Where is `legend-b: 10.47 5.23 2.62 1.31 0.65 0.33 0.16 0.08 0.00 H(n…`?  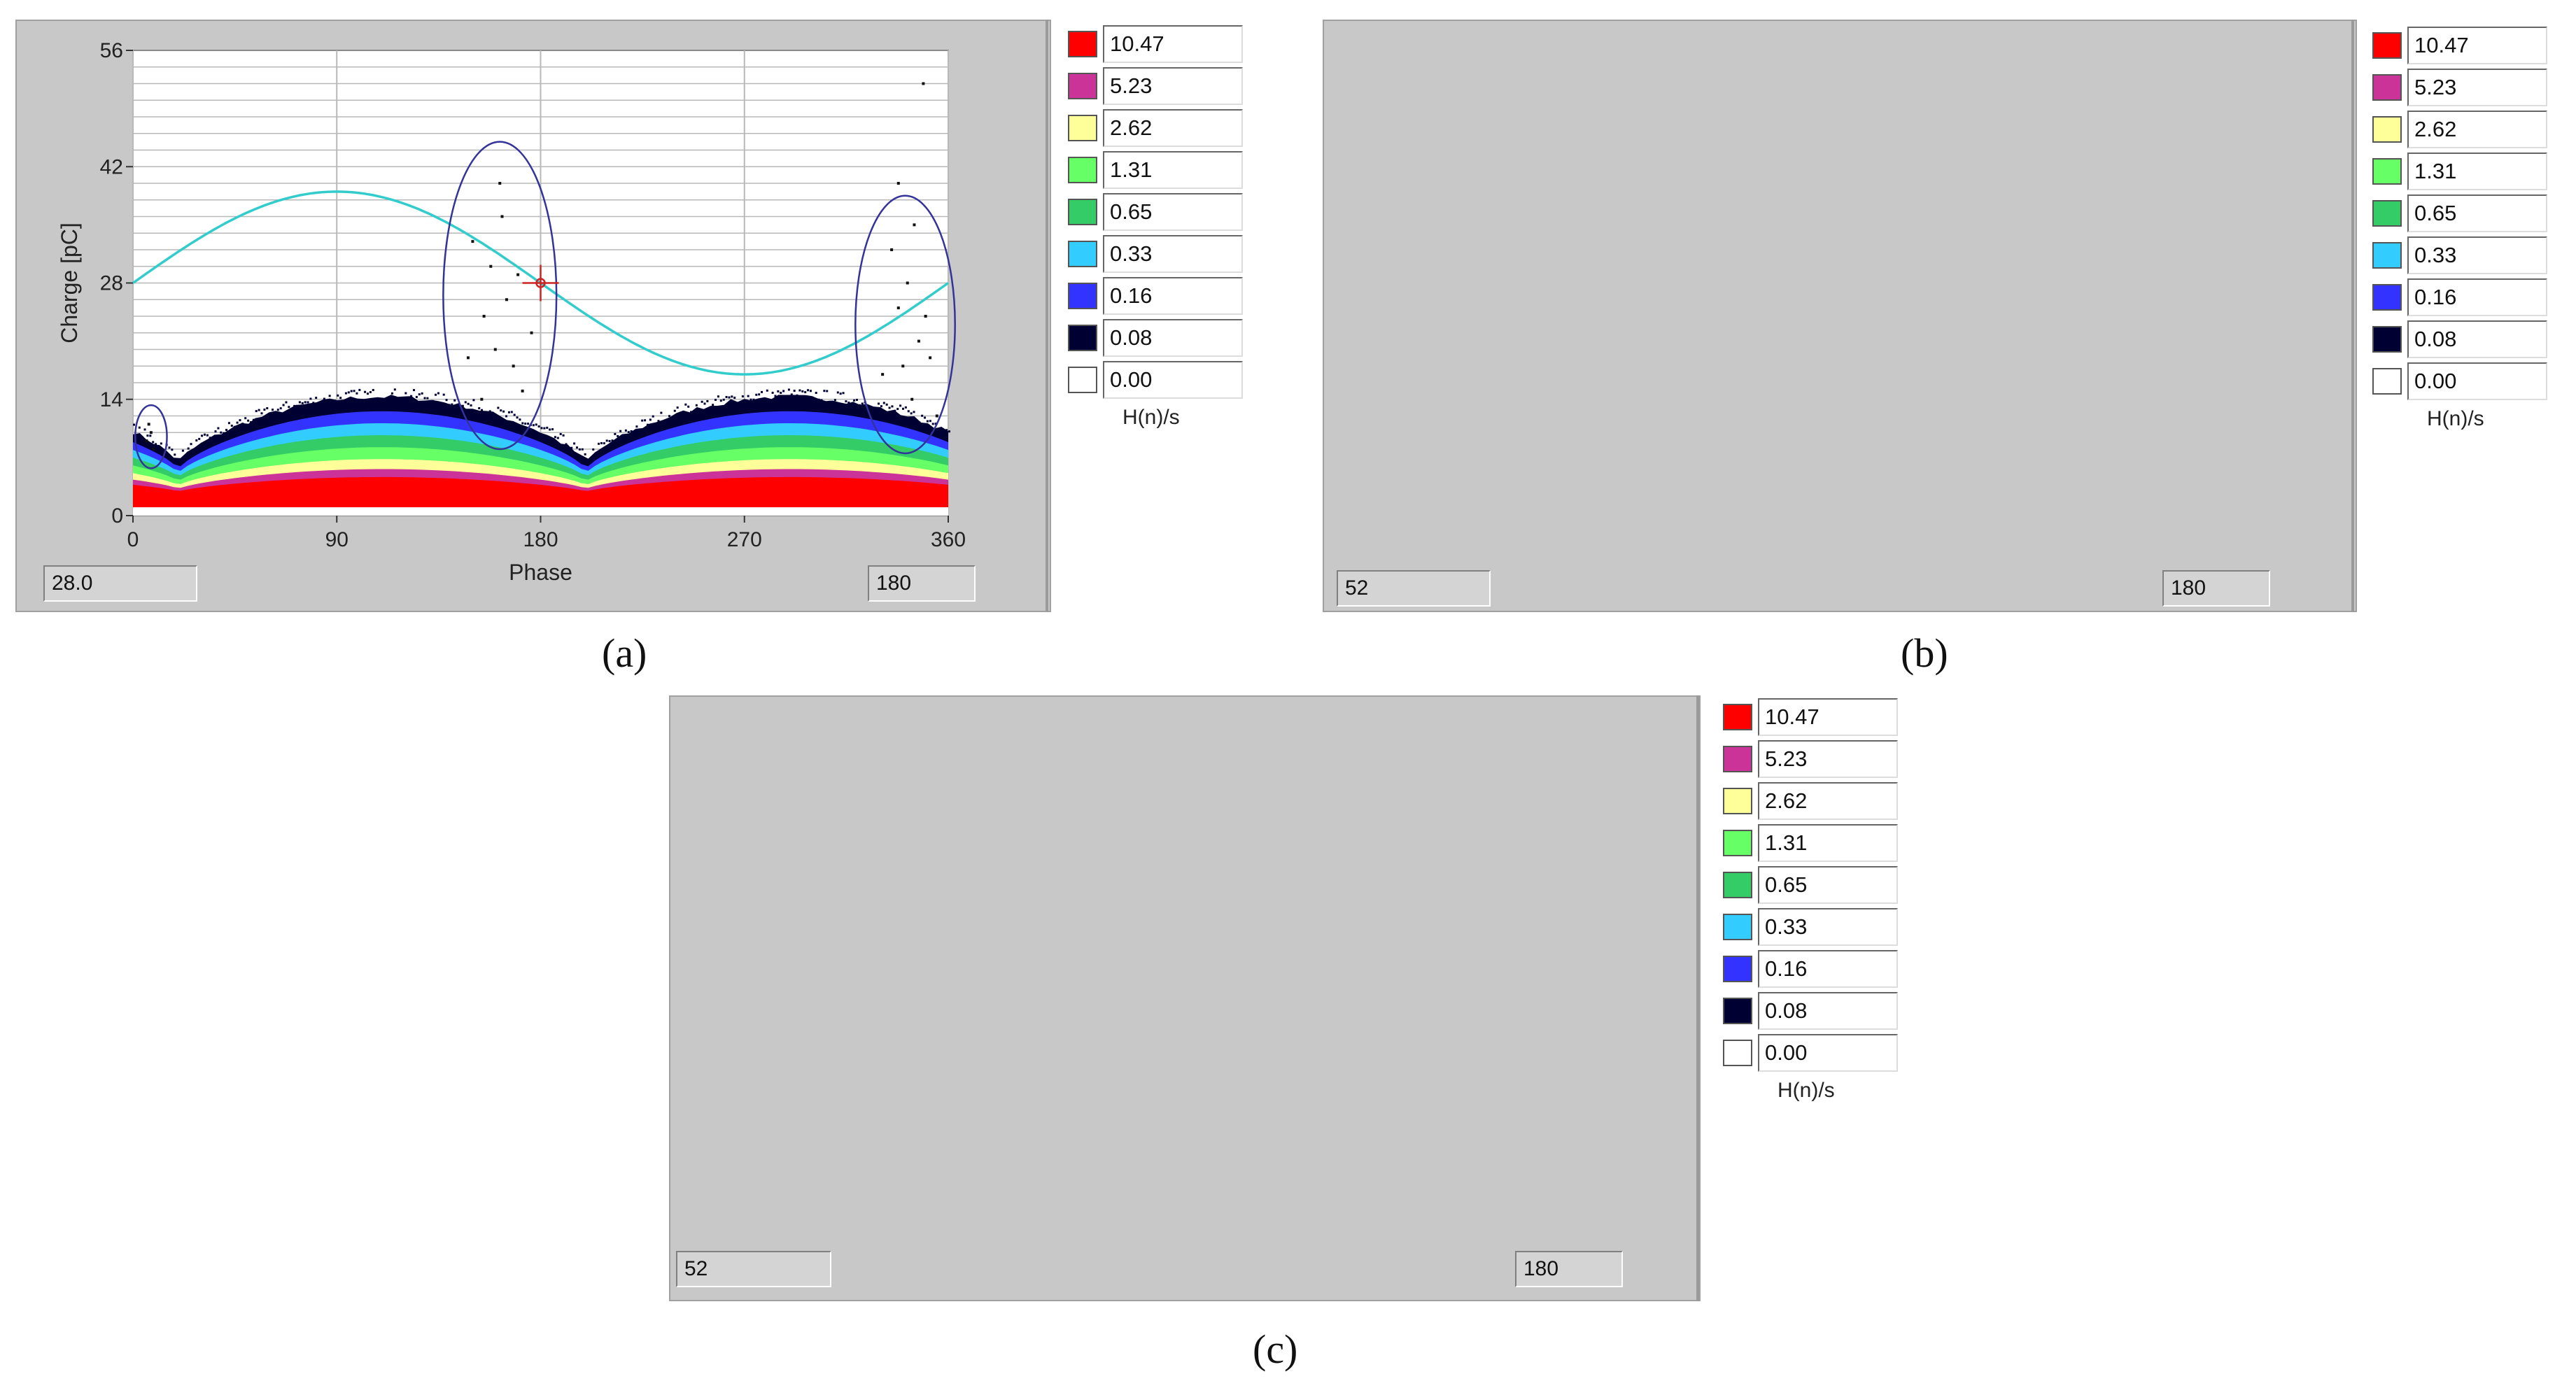 legend-b: 10.47 5.23 2.62 1.31 0.65 0.33 0.16 0.08 0.00 H(n… is located at coordinates (2457, 235).